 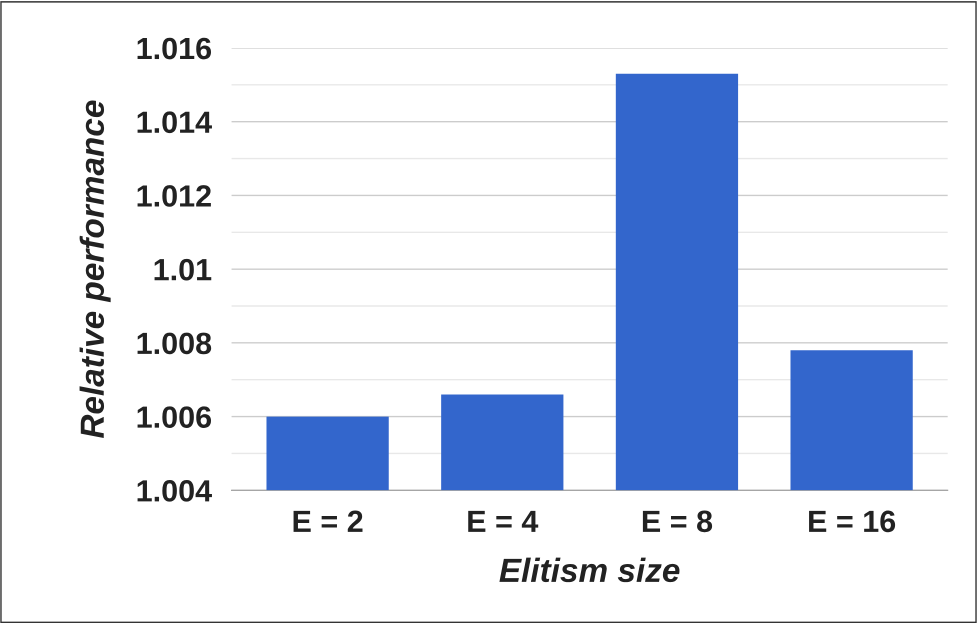 I want to click on x-tick-label: E = 4, so click(x=503, y=521).